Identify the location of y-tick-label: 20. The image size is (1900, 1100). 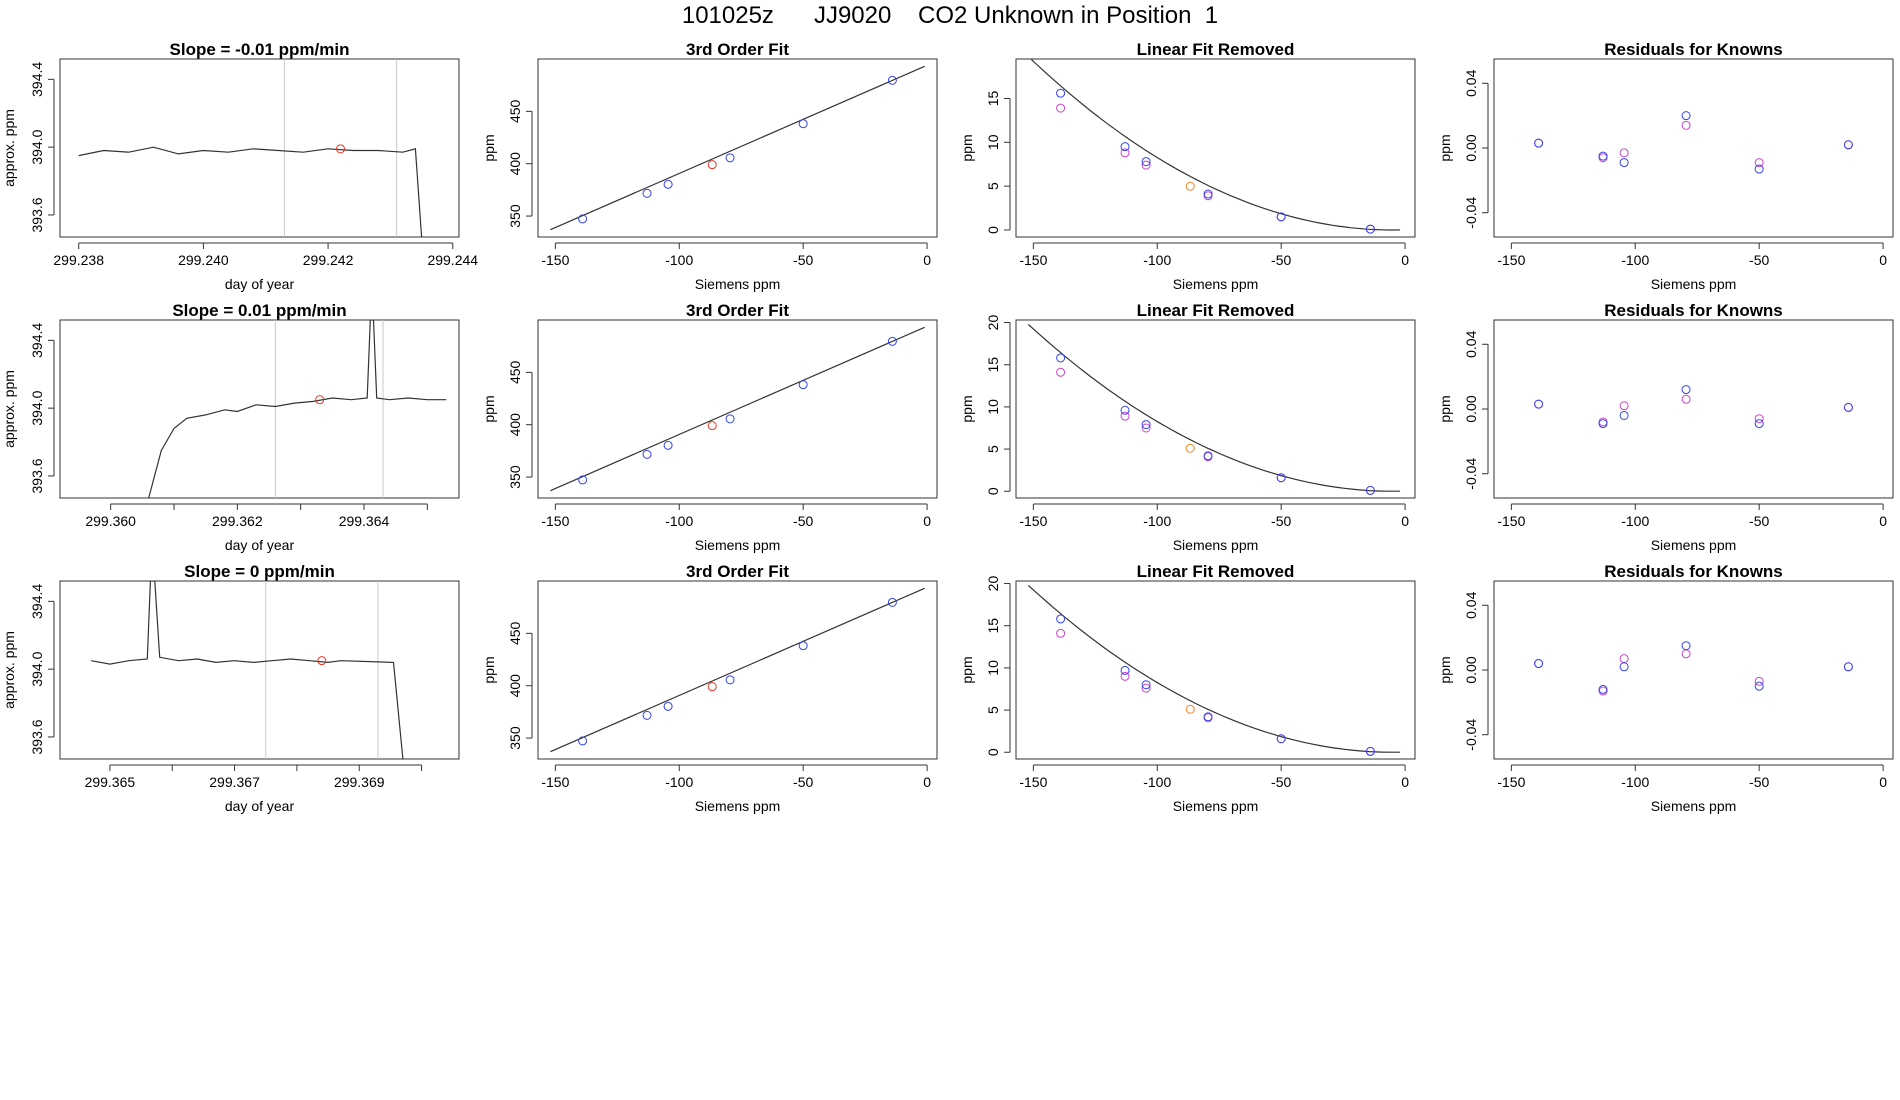
(993, 323).